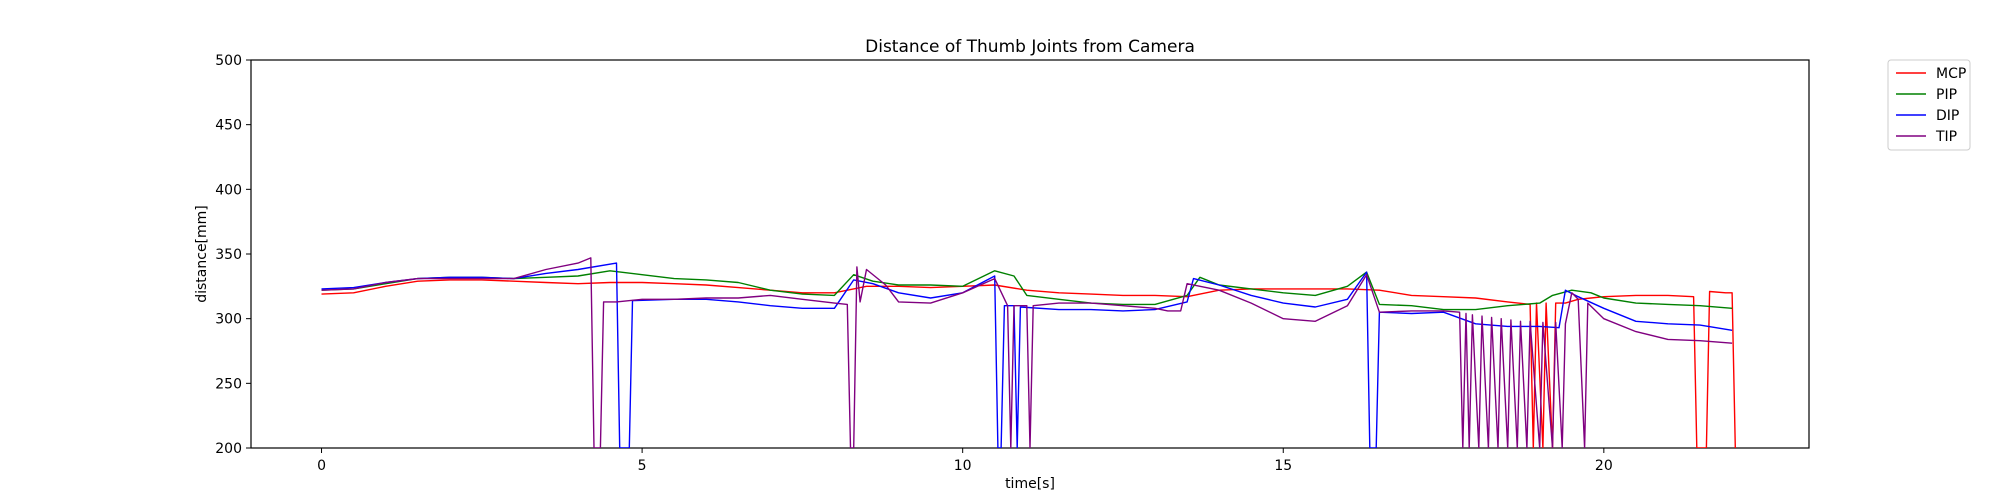  What do you see at coordinates (1946, 95) in the screenshot?
I see `legend-label-pip: PIP` at bounding box center [1946, 95].